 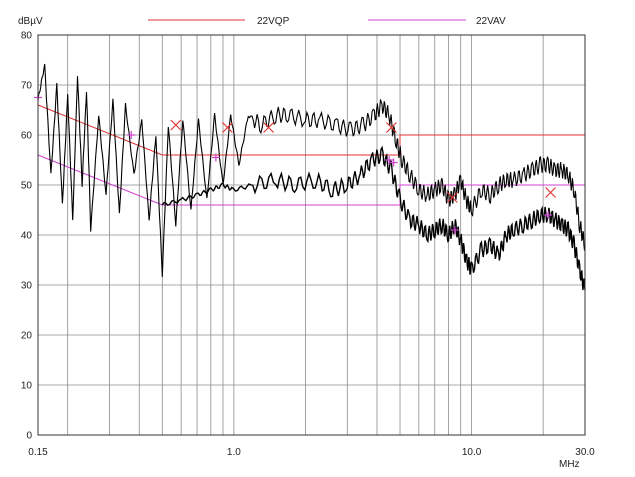 I want to click on y-tick-label: 50, so click(x=27, y=186).